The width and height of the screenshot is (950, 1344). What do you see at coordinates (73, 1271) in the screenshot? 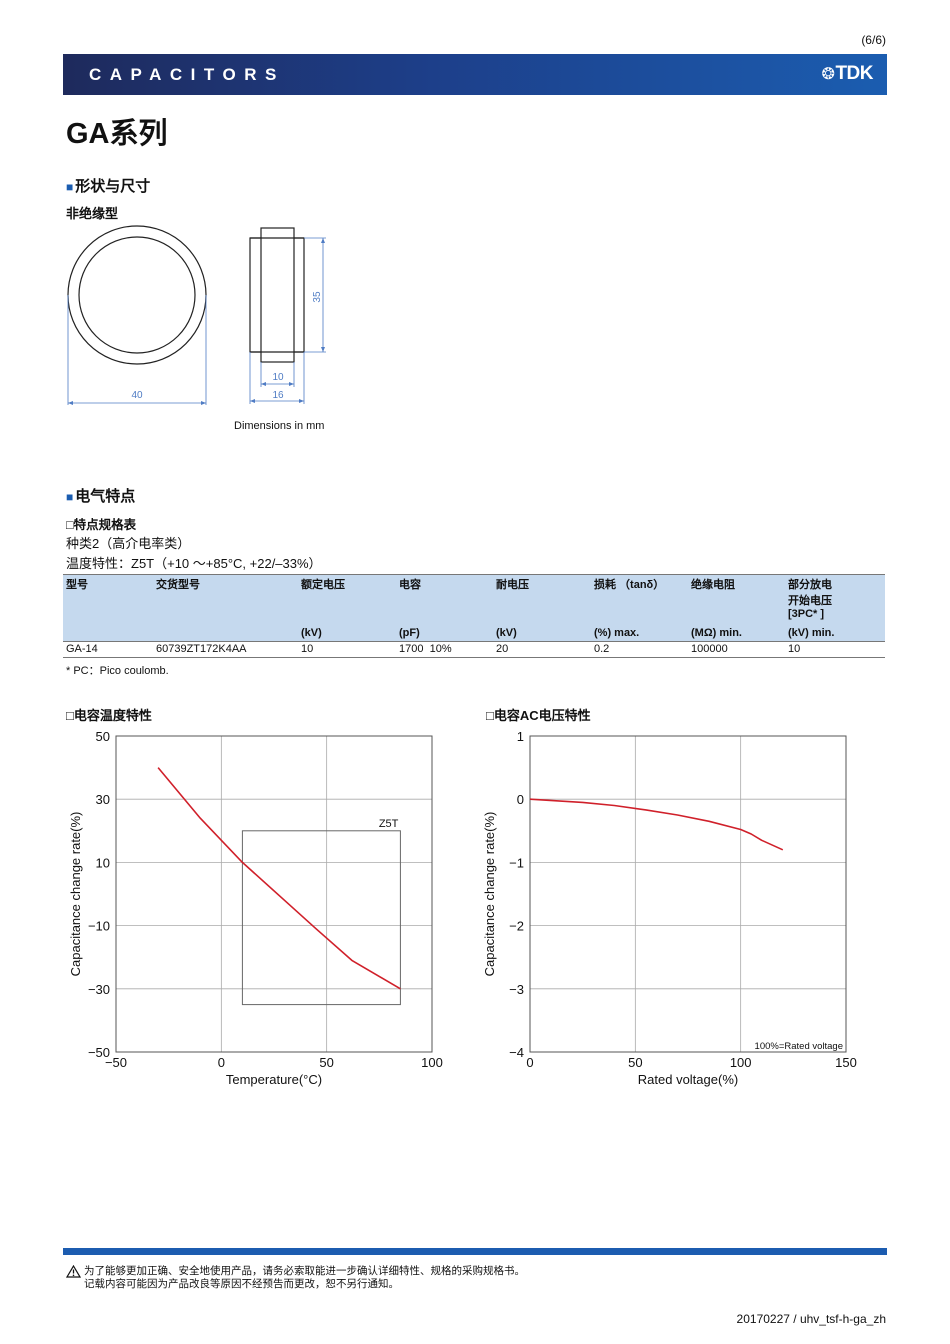
I see `warning-triangle-icon` at bounding box center [73, 1271].